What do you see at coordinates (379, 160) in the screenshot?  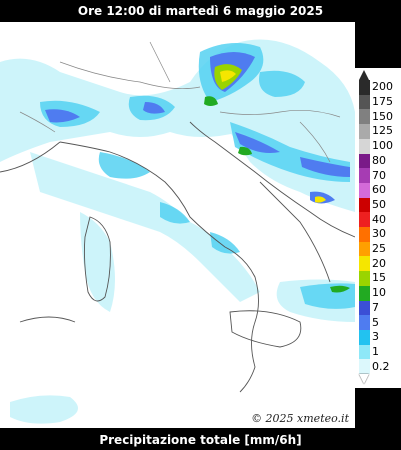 I see `legend-label: 80` at bounding box center [379, 160].